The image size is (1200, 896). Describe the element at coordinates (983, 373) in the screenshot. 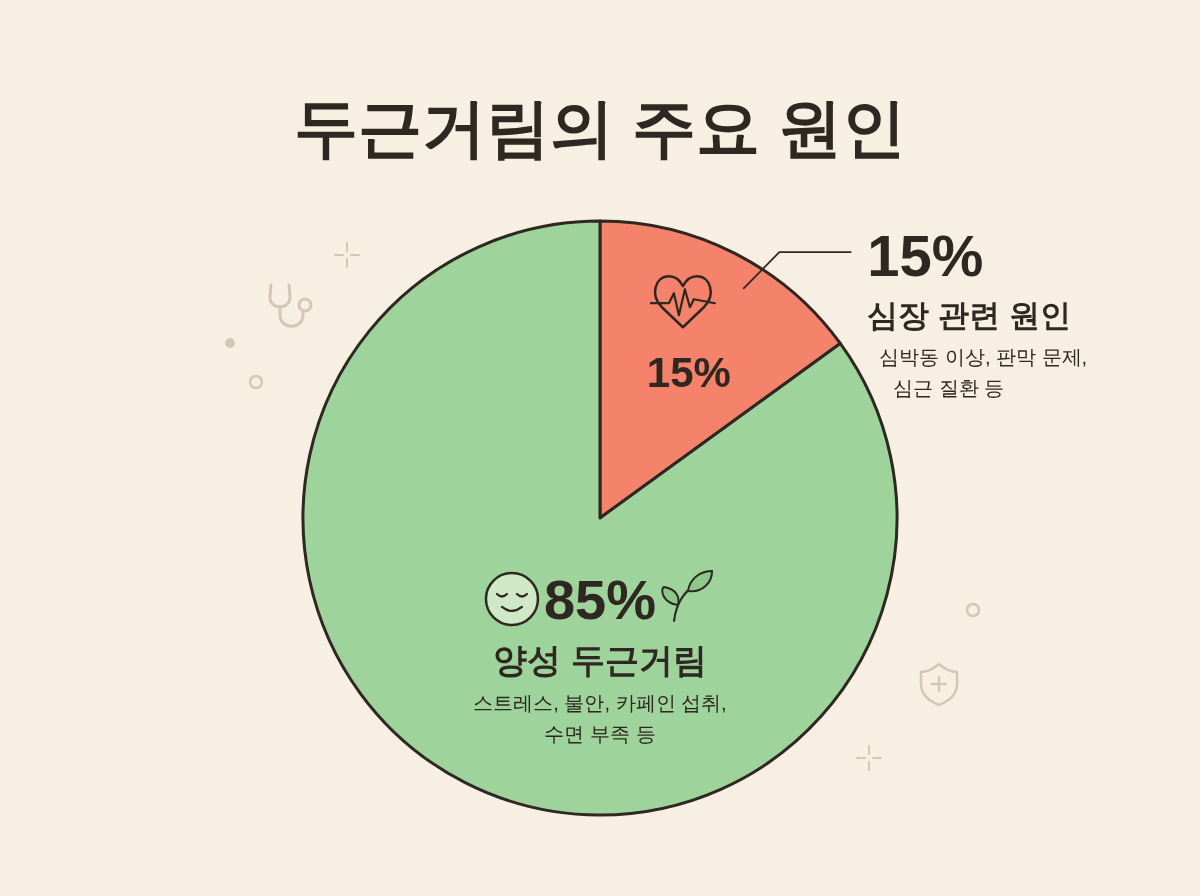

I see `text: 심박동 이상, 판막 문제, 심근 질환 등` at that location.